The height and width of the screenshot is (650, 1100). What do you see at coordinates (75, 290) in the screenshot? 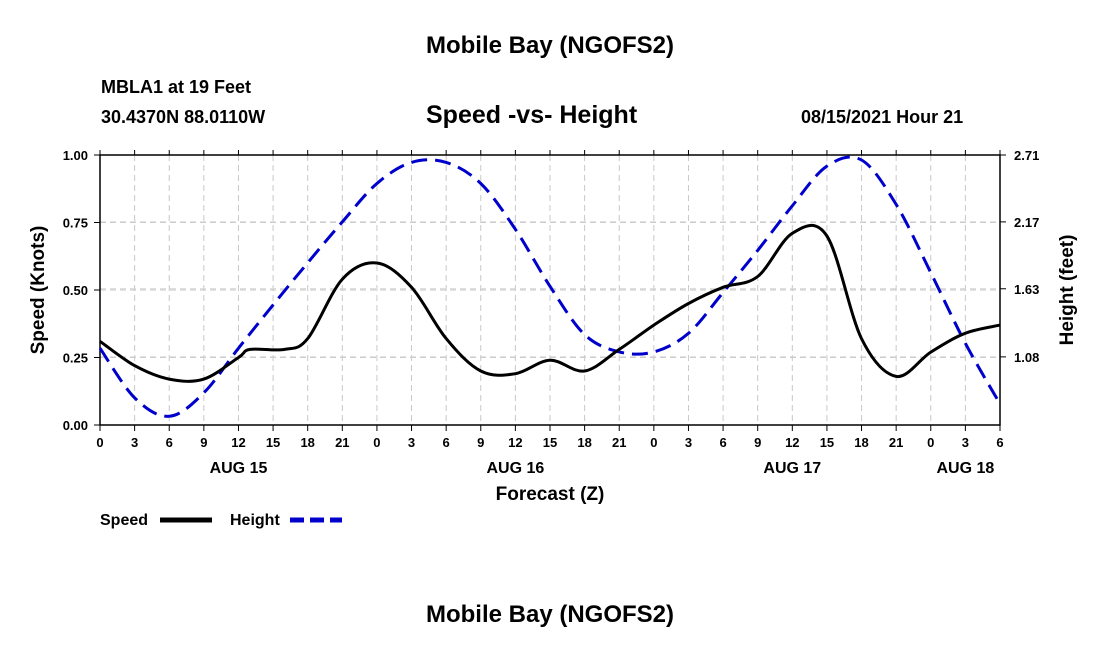
I see `y-tick-label: 0.50` at bounding box center [75, 290].